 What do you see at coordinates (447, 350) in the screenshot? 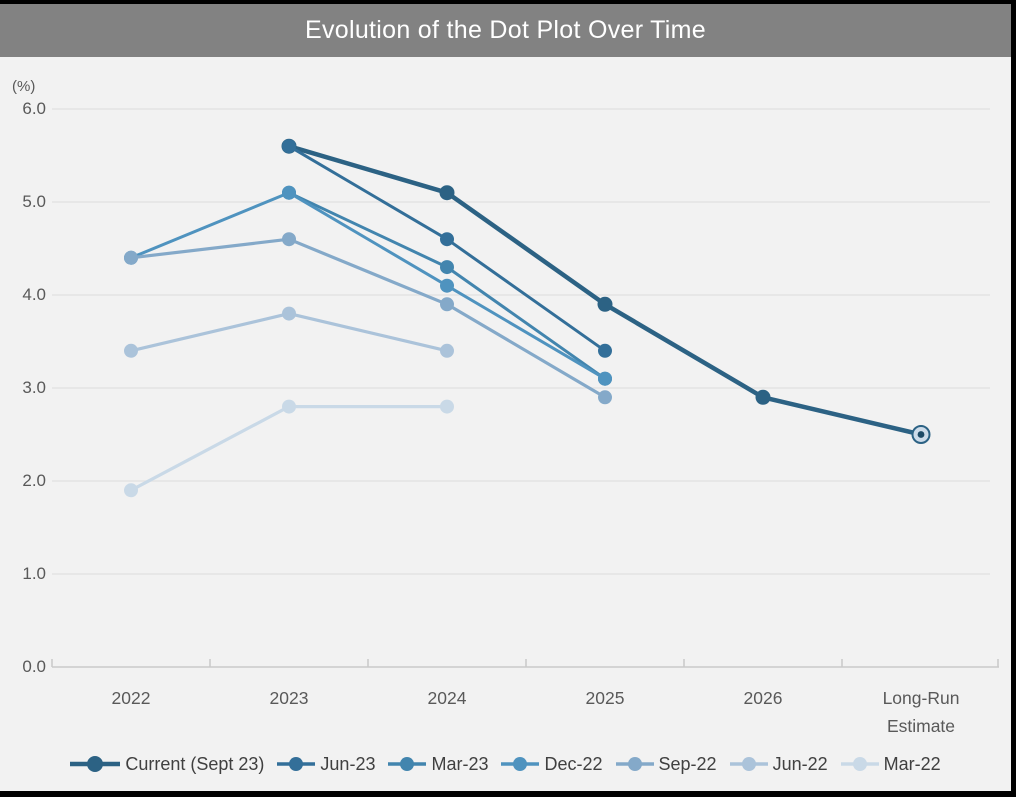
I see `data-point-jun-22-2024` at bounding box center [447, 350].